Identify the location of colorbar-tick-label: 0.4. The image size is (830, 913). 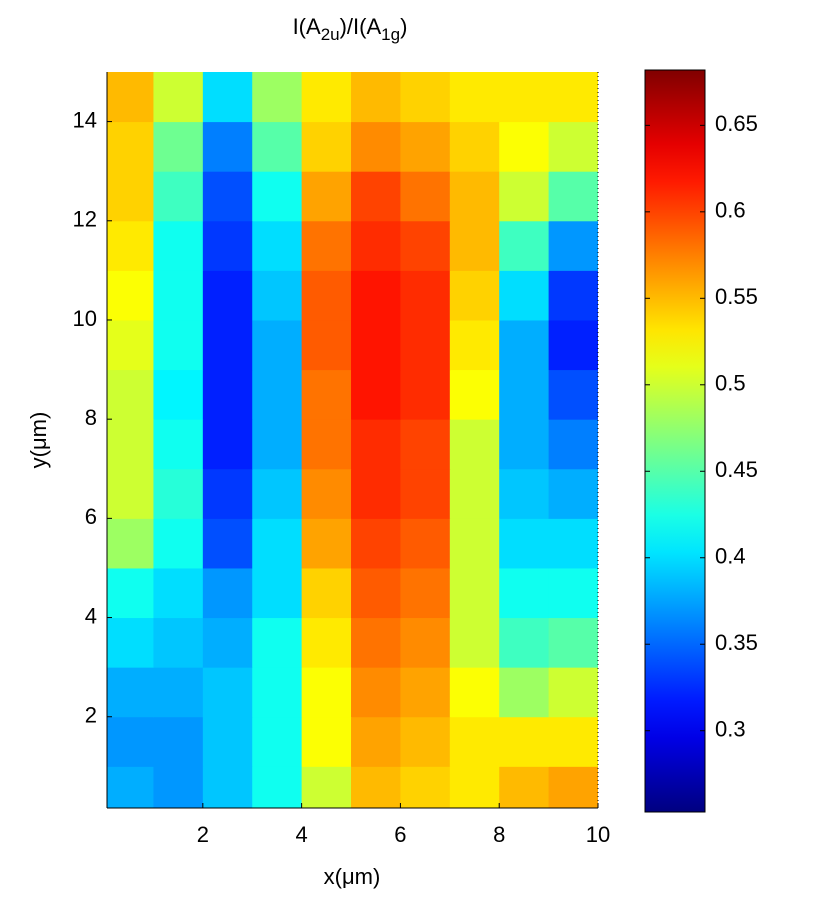
(730, 556).